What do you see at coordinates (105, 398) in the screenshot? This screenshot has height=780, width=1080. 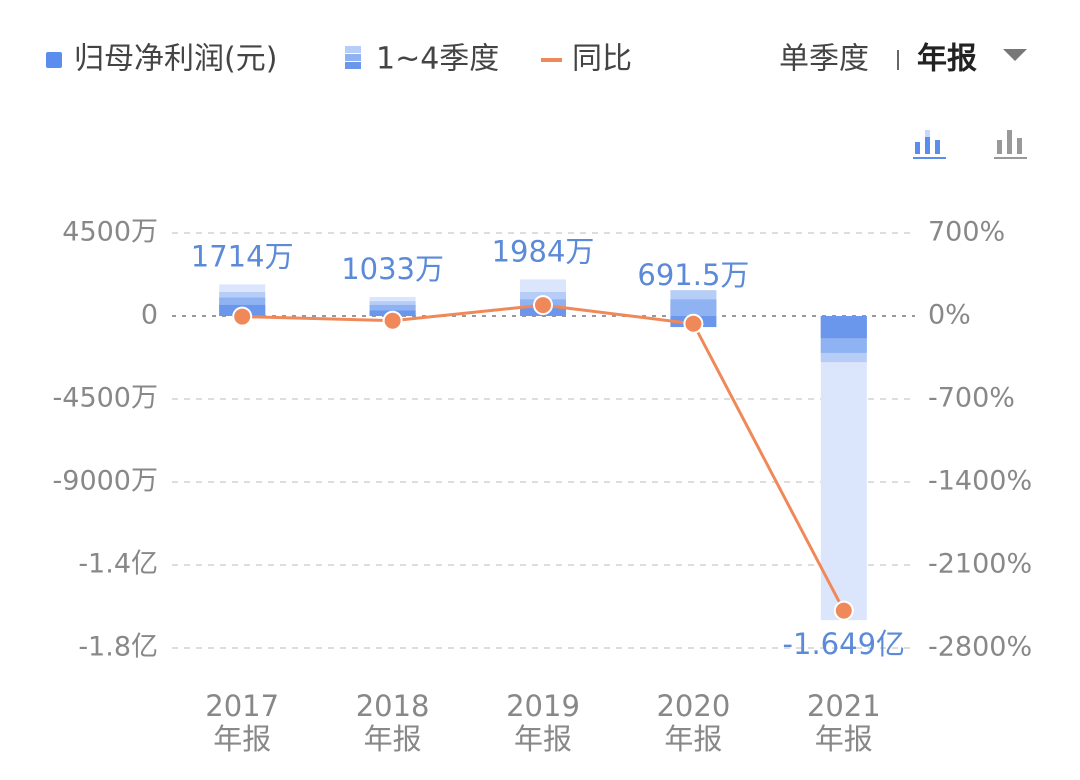 I see `y-tick-label: -4500万` at bounding box center [105, 398].